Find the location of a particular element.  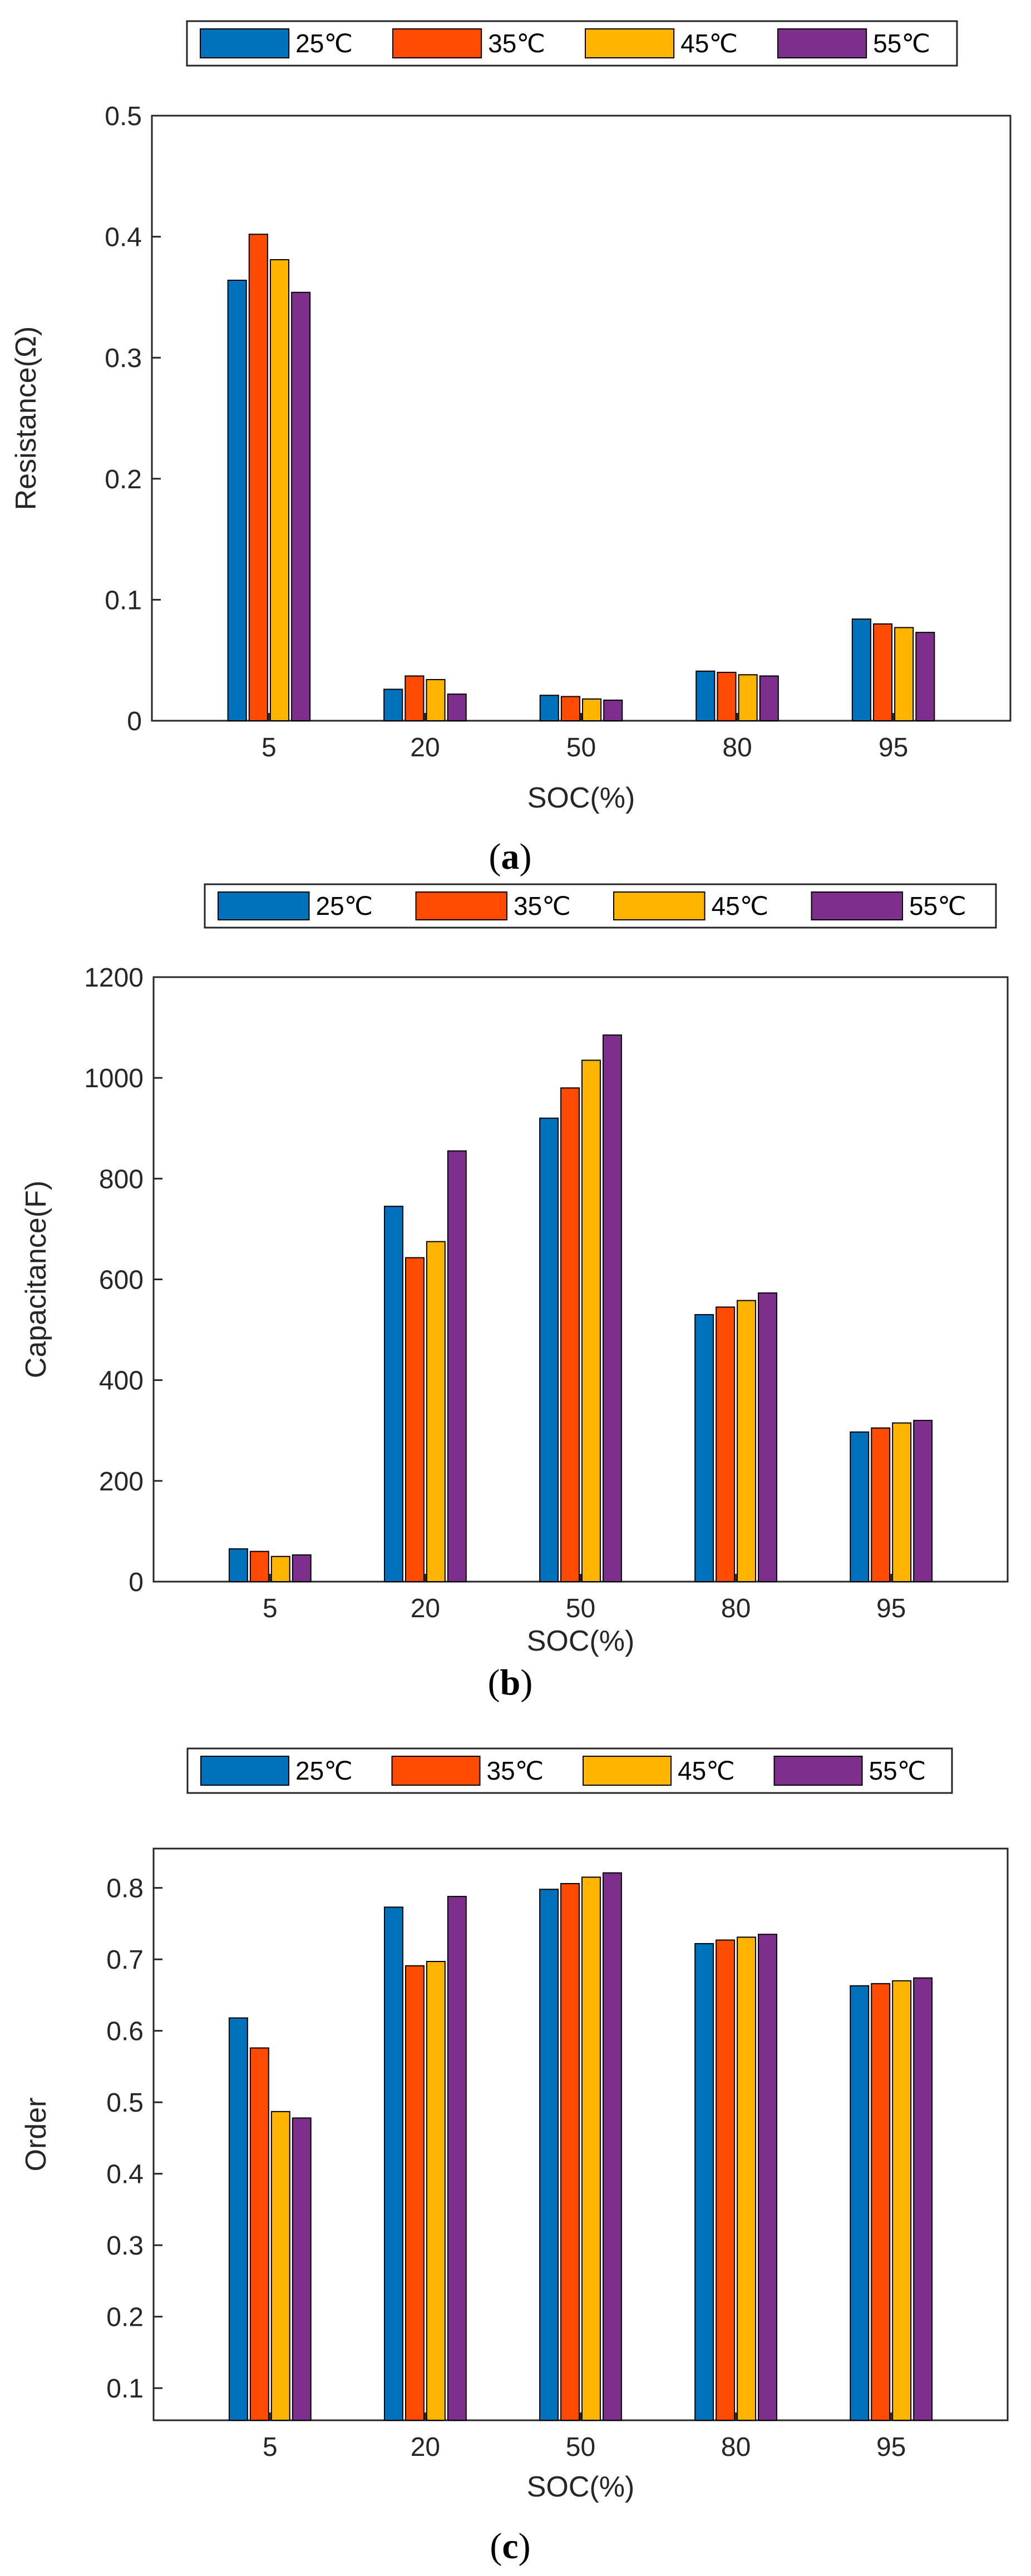

caption-c: (c) is located at coordinates (510, 2546).